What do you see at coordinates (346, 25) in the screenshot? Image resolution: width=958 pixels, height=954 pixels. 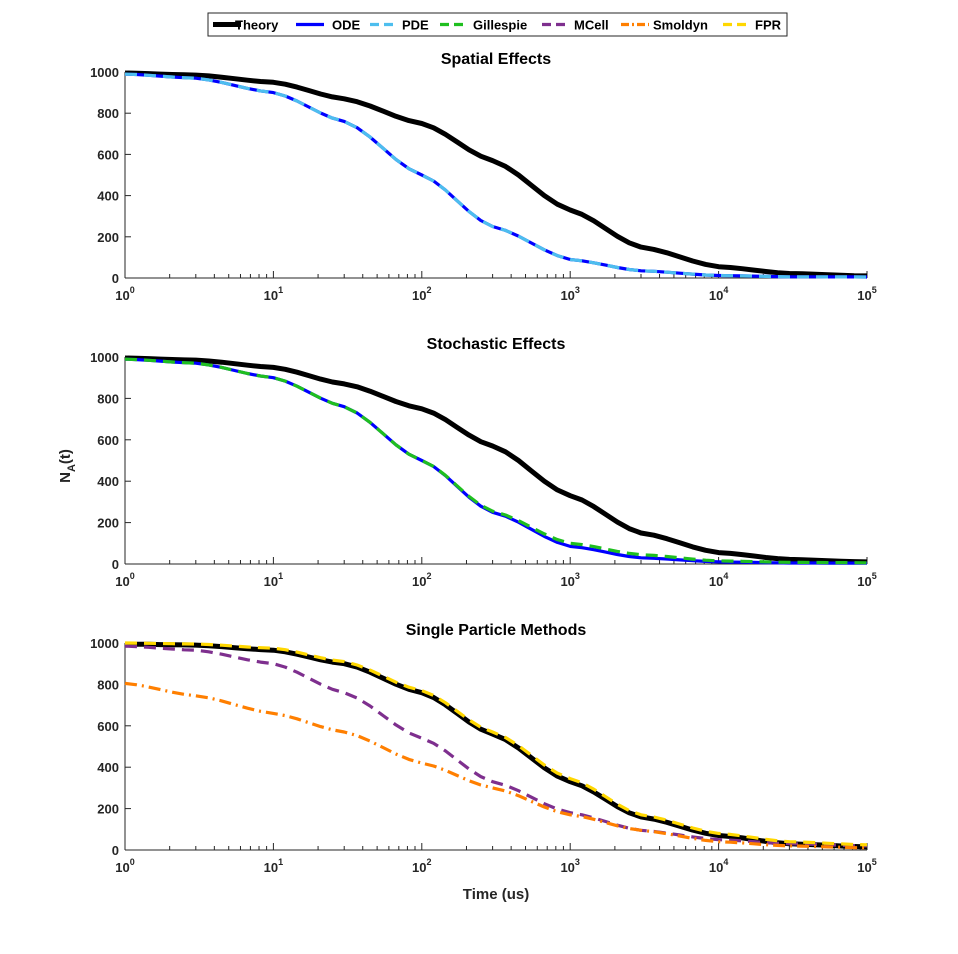 I see `legend-label: ODE` at bounding box center [346, 25].